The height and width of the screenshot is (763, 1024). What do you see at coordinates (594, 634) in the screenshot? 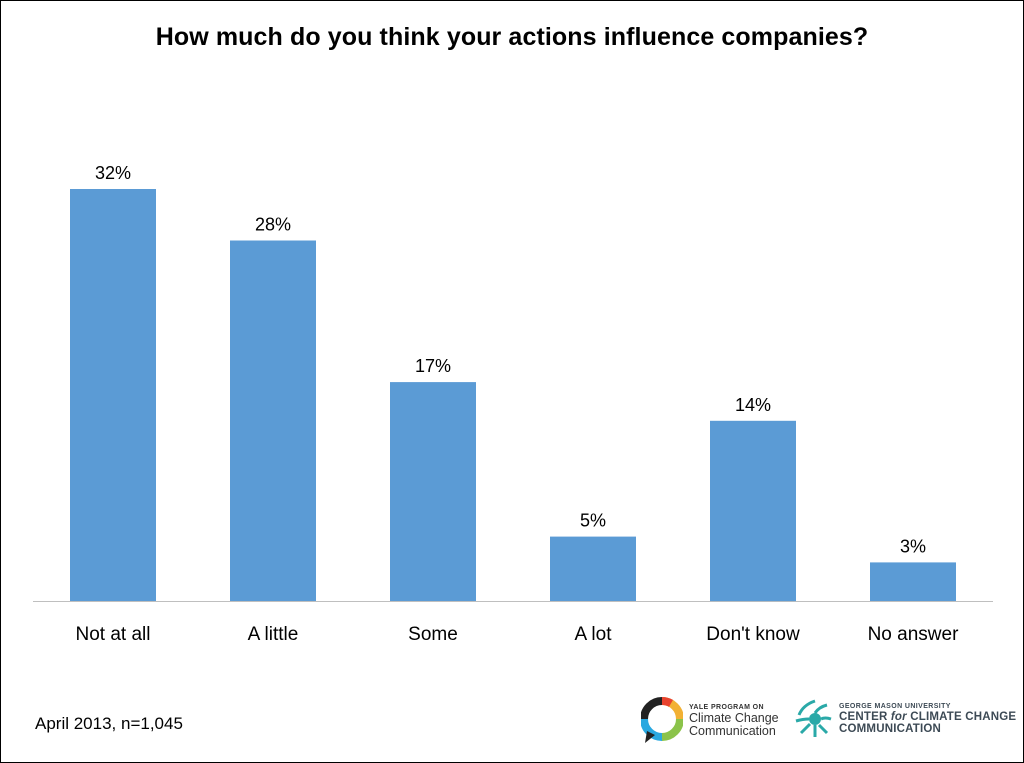
I see `x-tick-label: A lot` at bounding box center [594, 634].